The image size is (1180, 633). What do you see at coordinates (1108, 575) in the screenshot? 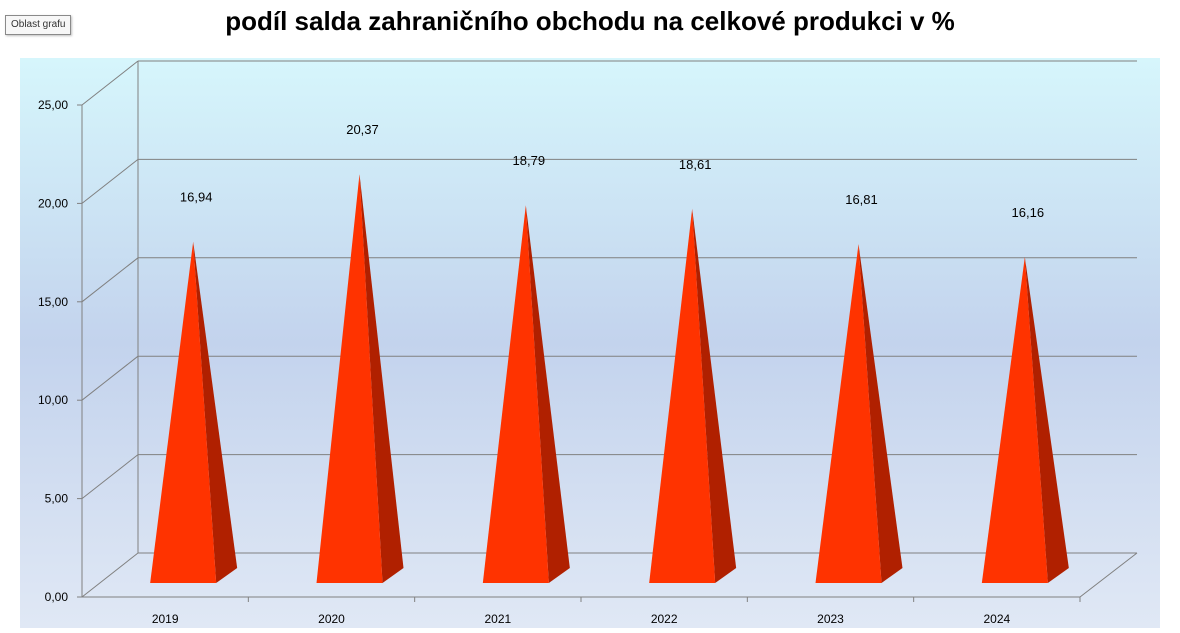
I see `floor-right-edge` at bounding box center [1108, 575].